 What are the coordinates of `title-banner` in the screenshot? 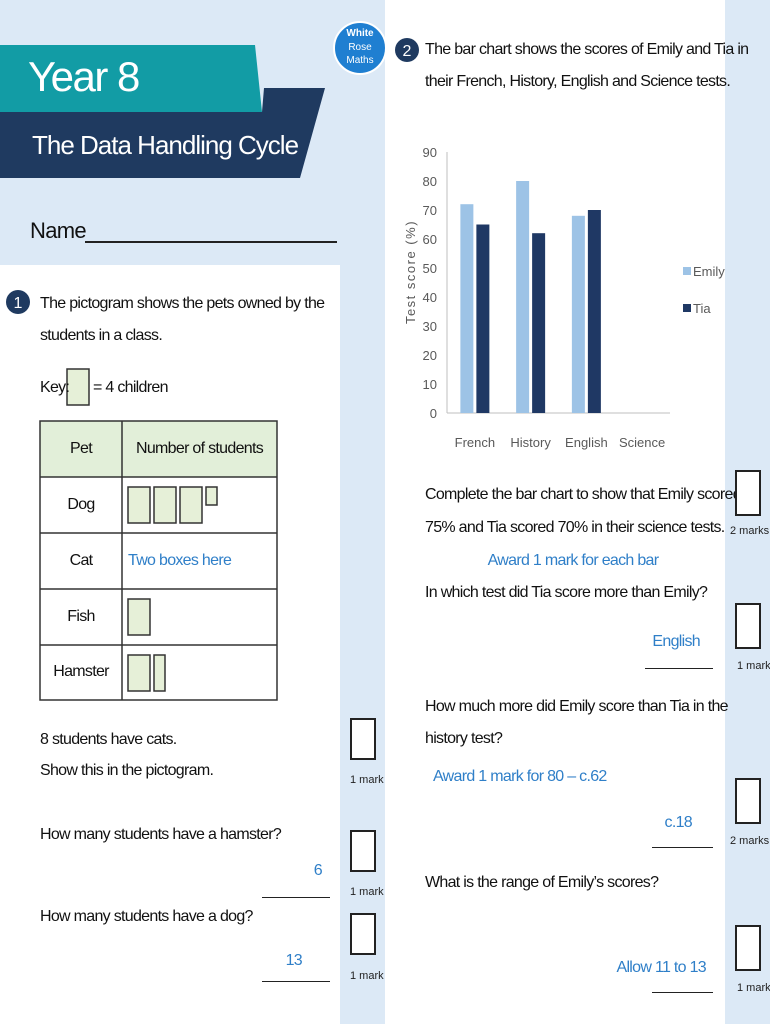 It's located at (131, 78).